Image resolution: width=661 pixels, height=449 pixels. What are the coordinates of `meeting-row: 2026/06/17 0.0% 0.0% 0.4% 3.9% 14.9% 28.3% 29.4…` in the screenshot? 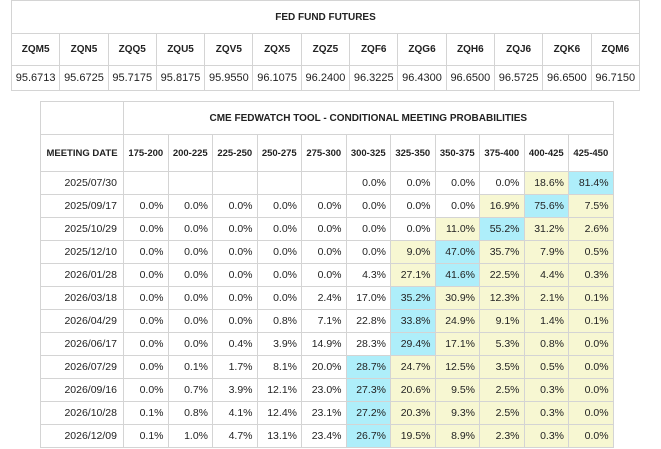 It's located at (327, 344).